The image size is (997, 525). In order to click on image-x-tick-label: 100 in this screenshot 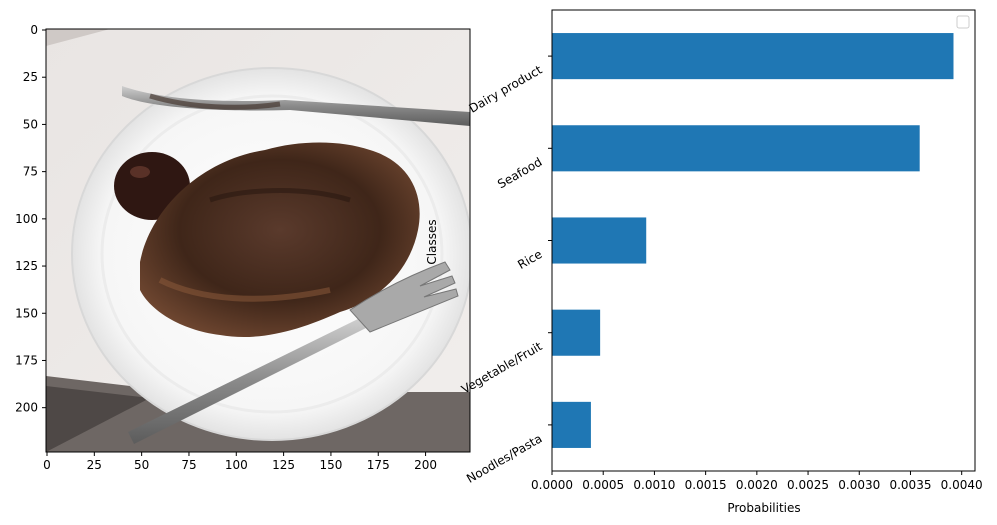, I will do `click(236, 465)`.